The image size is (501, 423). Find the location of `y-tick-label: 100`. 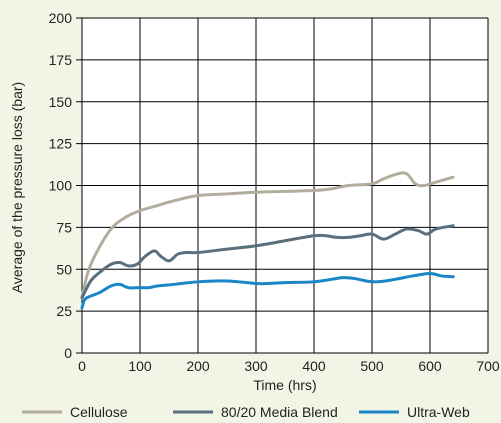

y-tick-label: 100 is located at coordinates (61, 186).